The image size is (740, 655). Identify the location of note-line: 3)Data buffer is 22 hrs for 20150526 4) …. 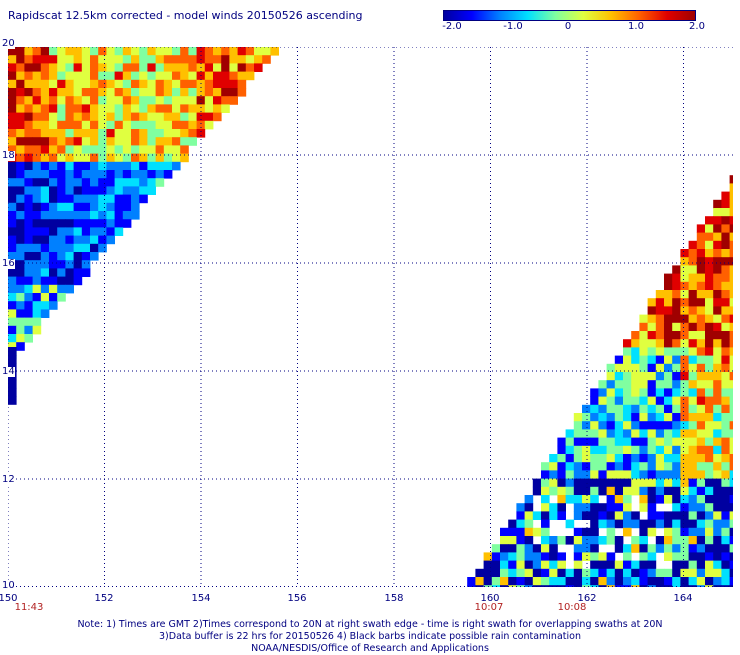
(370, 636).